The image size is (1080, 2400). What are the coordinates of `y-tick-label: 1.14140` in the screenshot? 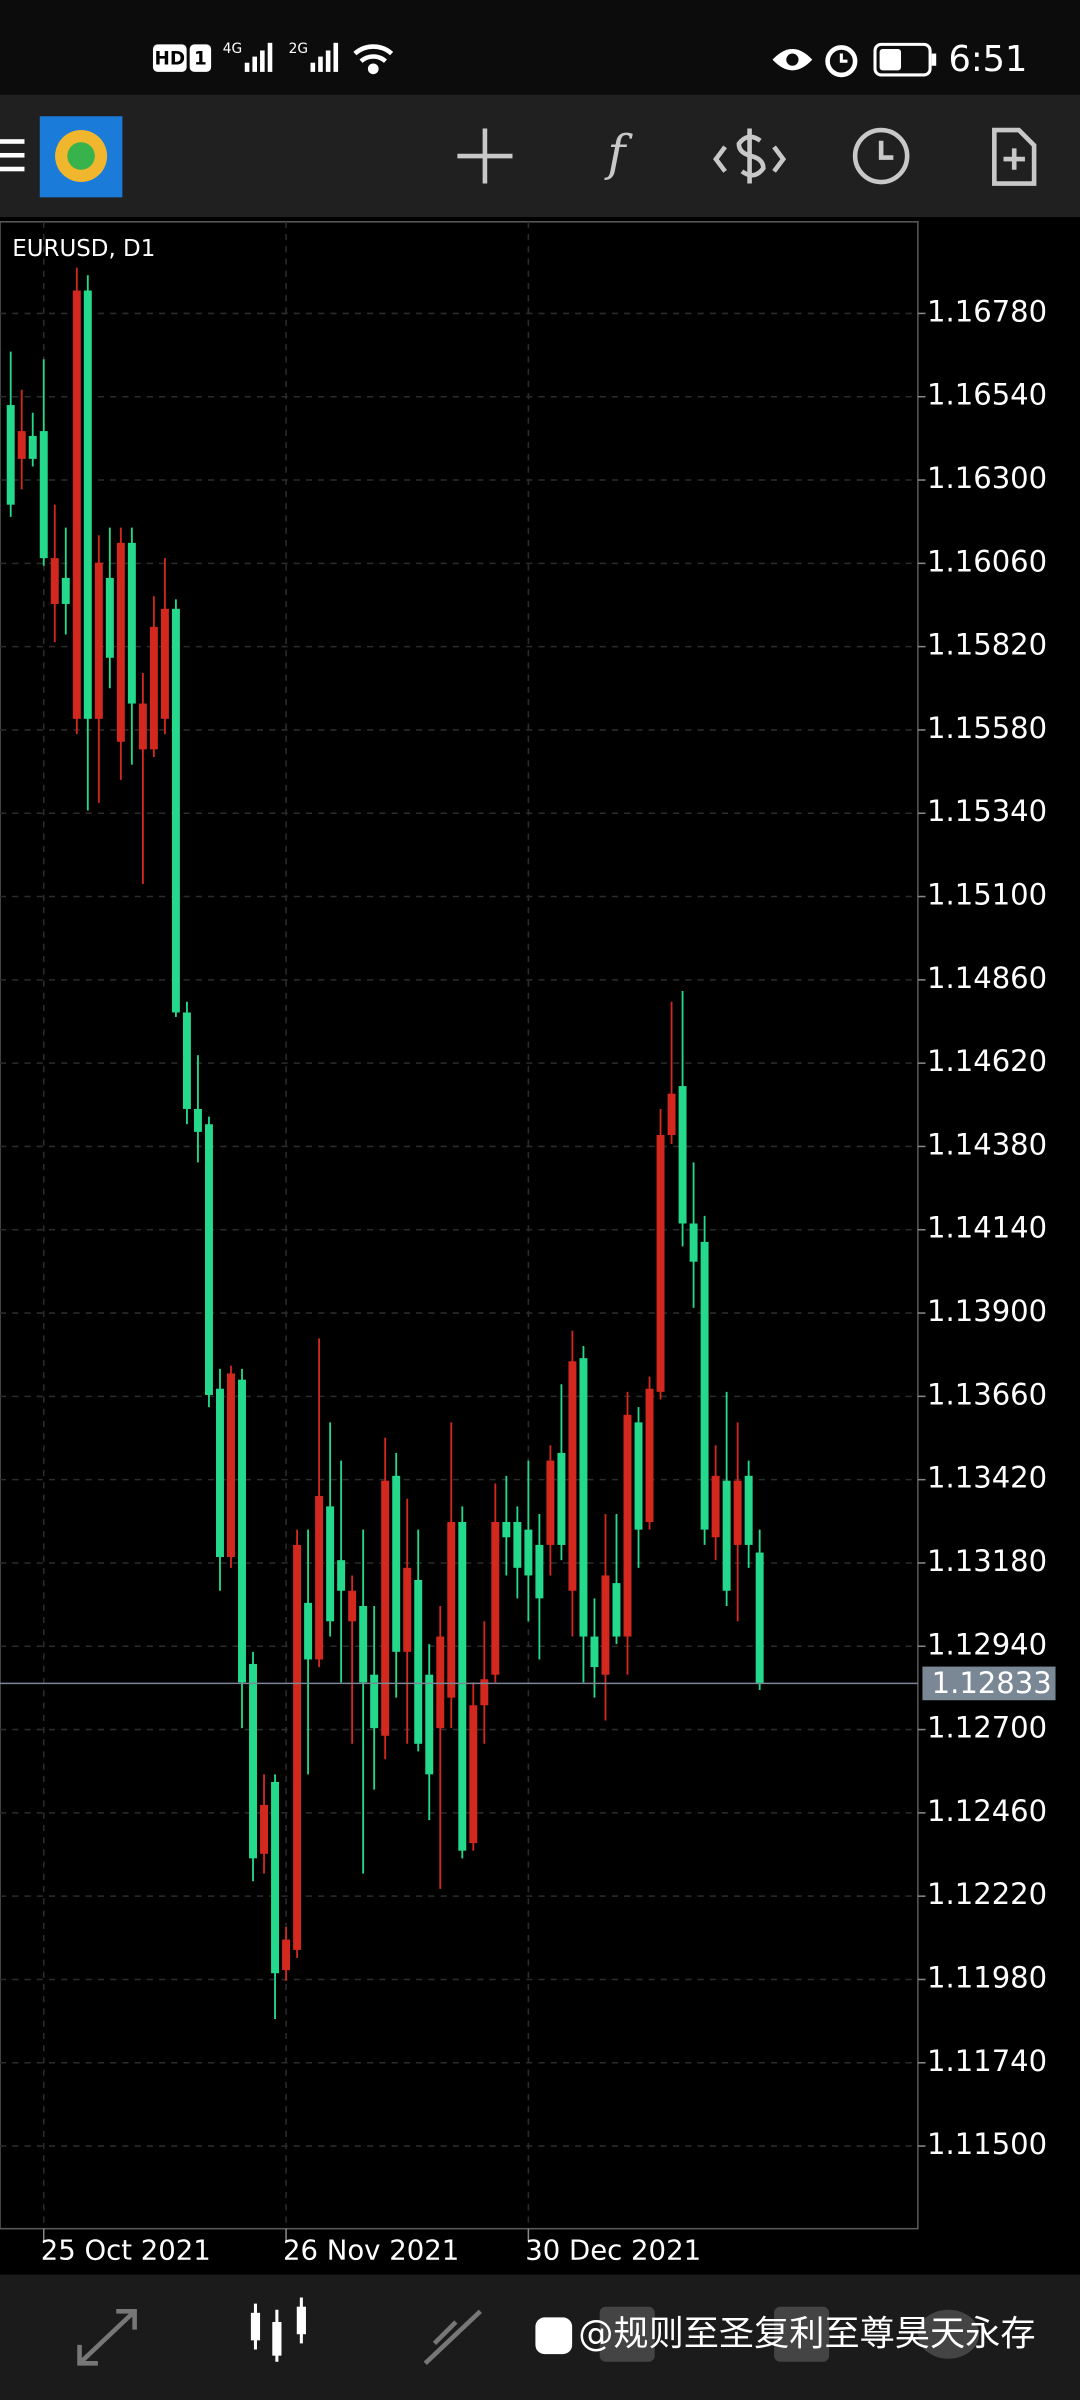 It's located at (987, 1228).